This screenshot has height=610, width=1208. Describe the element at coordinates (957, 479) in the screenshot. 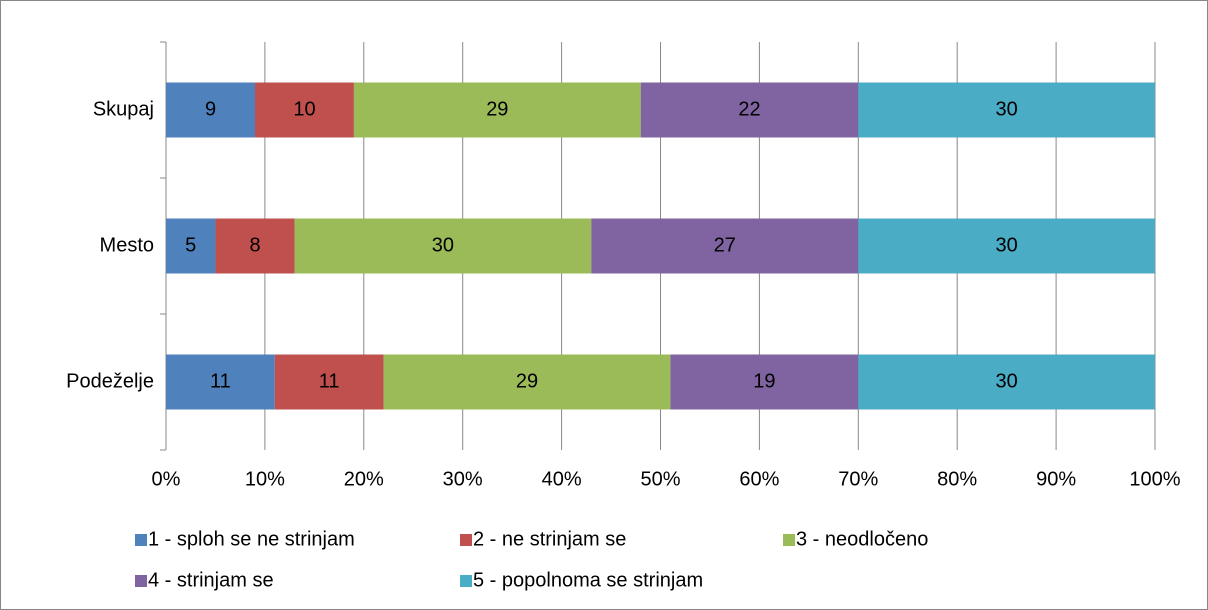

I see `x-tick-label: 80%` at that location.